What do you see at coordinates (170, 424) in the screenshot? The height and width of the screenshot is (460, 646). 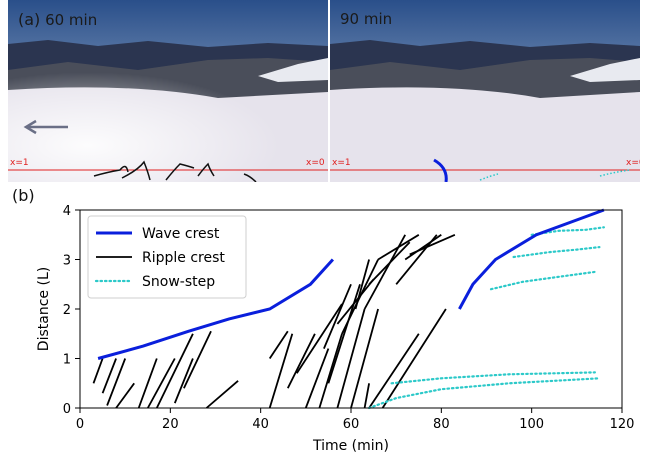 I see `x-tick-label: 20` at bounding box center [170, 424].